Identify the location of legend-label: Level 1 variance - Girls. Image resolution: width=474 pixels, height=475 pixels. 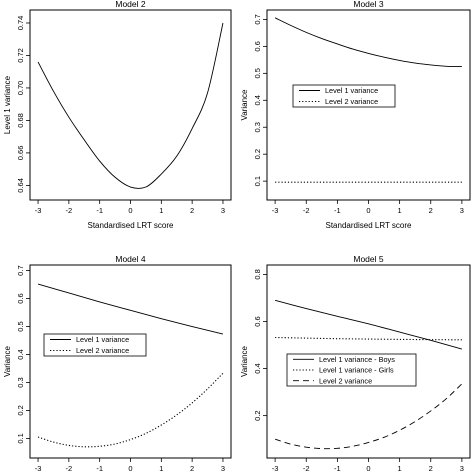
(356, 370).